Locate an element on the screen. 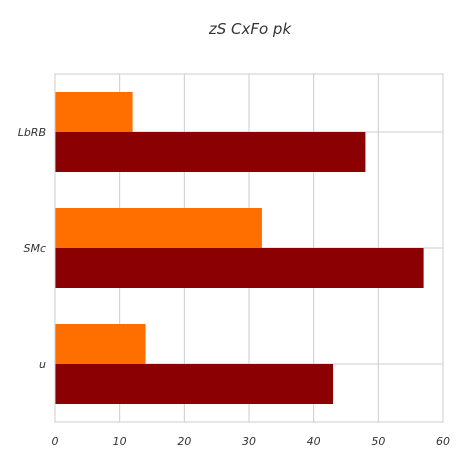  y-tick-label: LbRB is located at coordinates (32, 132).